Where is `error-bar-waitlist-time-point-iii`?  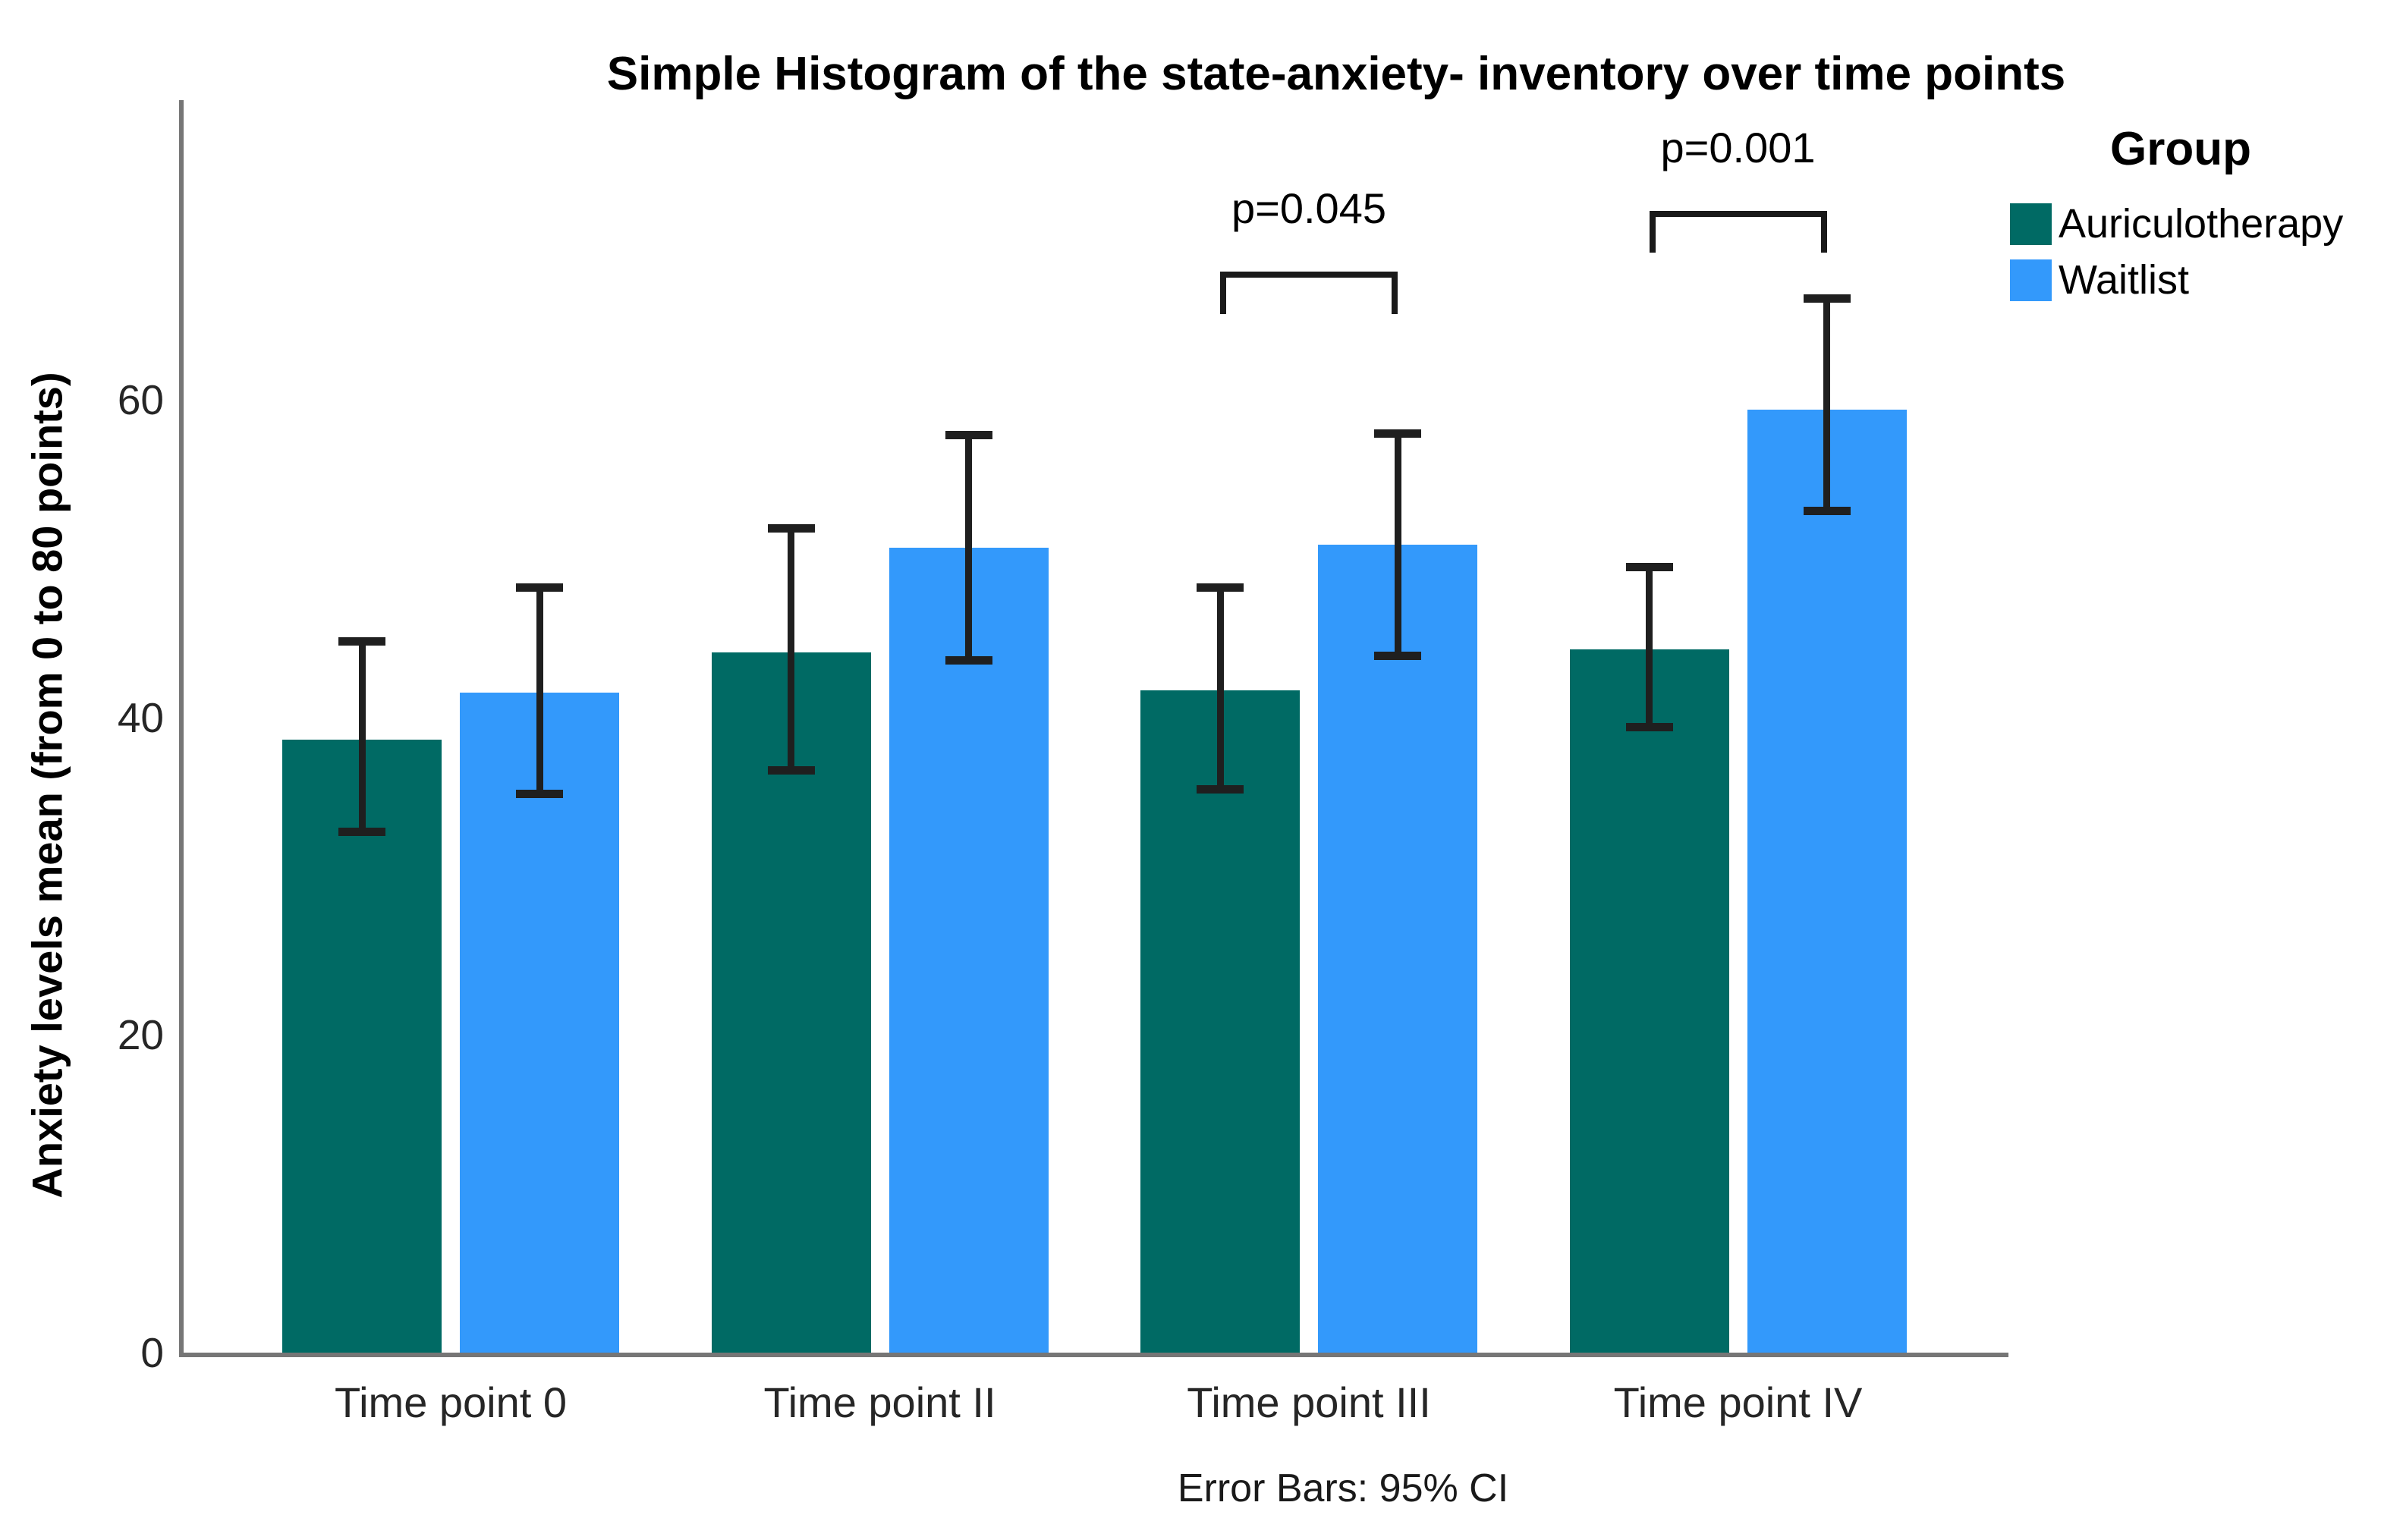 error-bar-waitlist-time-point-iii is located at coordinates (1397, 544).